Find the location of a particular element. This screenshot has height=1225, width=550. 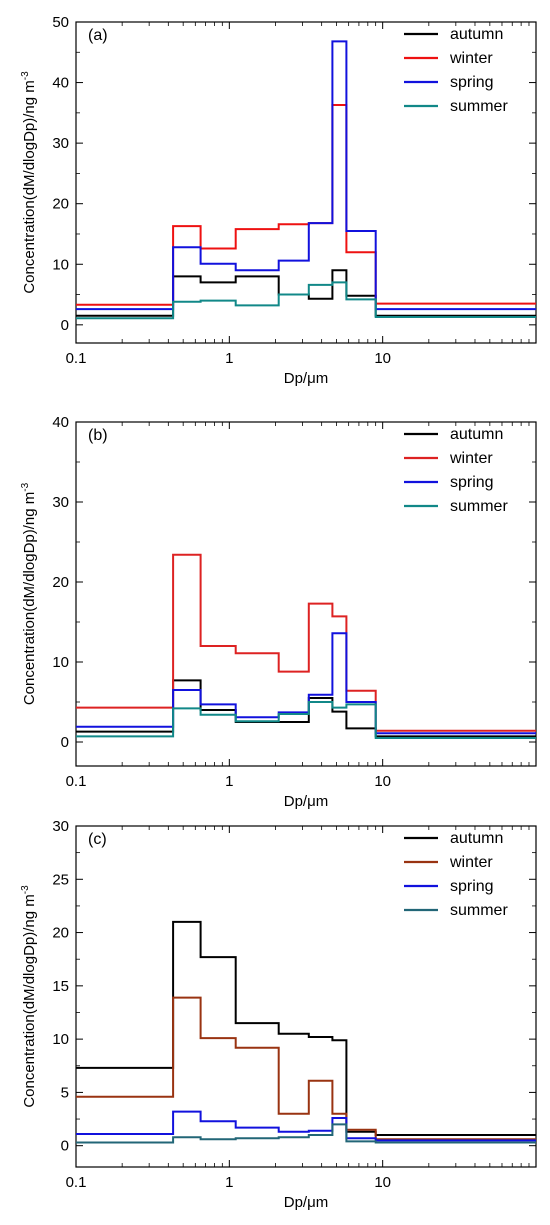

panel-label: (a) is located at coordinates (98, 35).